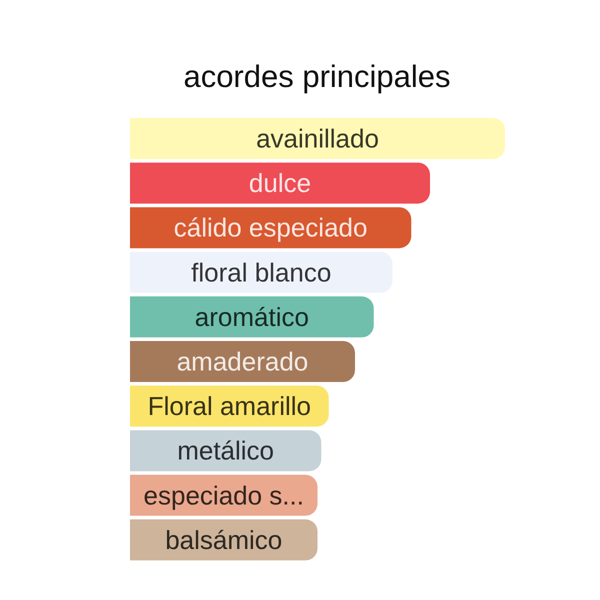  I want to click on y-tick-label: amaderado, so click(242, 361).